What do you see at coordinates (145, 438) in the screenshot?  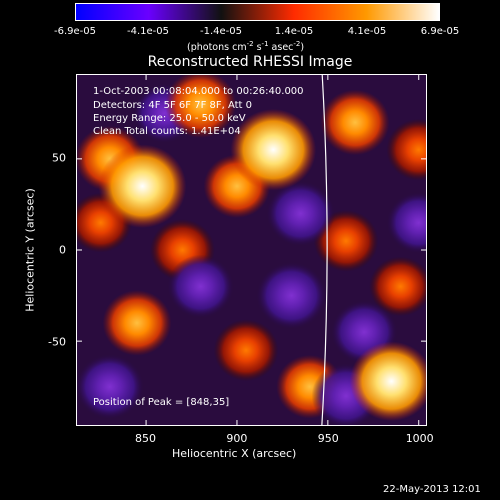 I see `x-tick-label: 850` at bounding box center [145, 438].